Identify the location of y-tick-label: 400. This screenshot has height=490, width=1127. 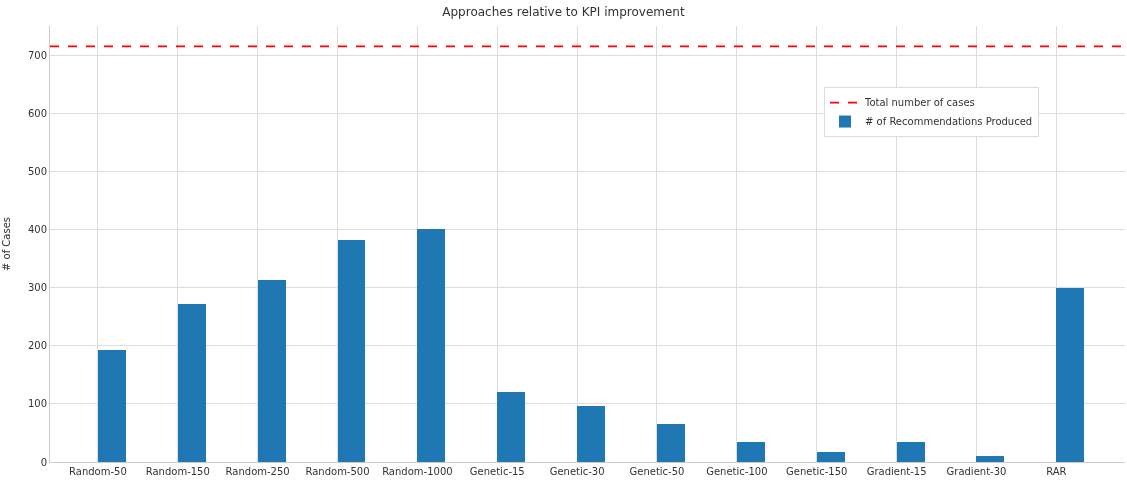
(37, 229).